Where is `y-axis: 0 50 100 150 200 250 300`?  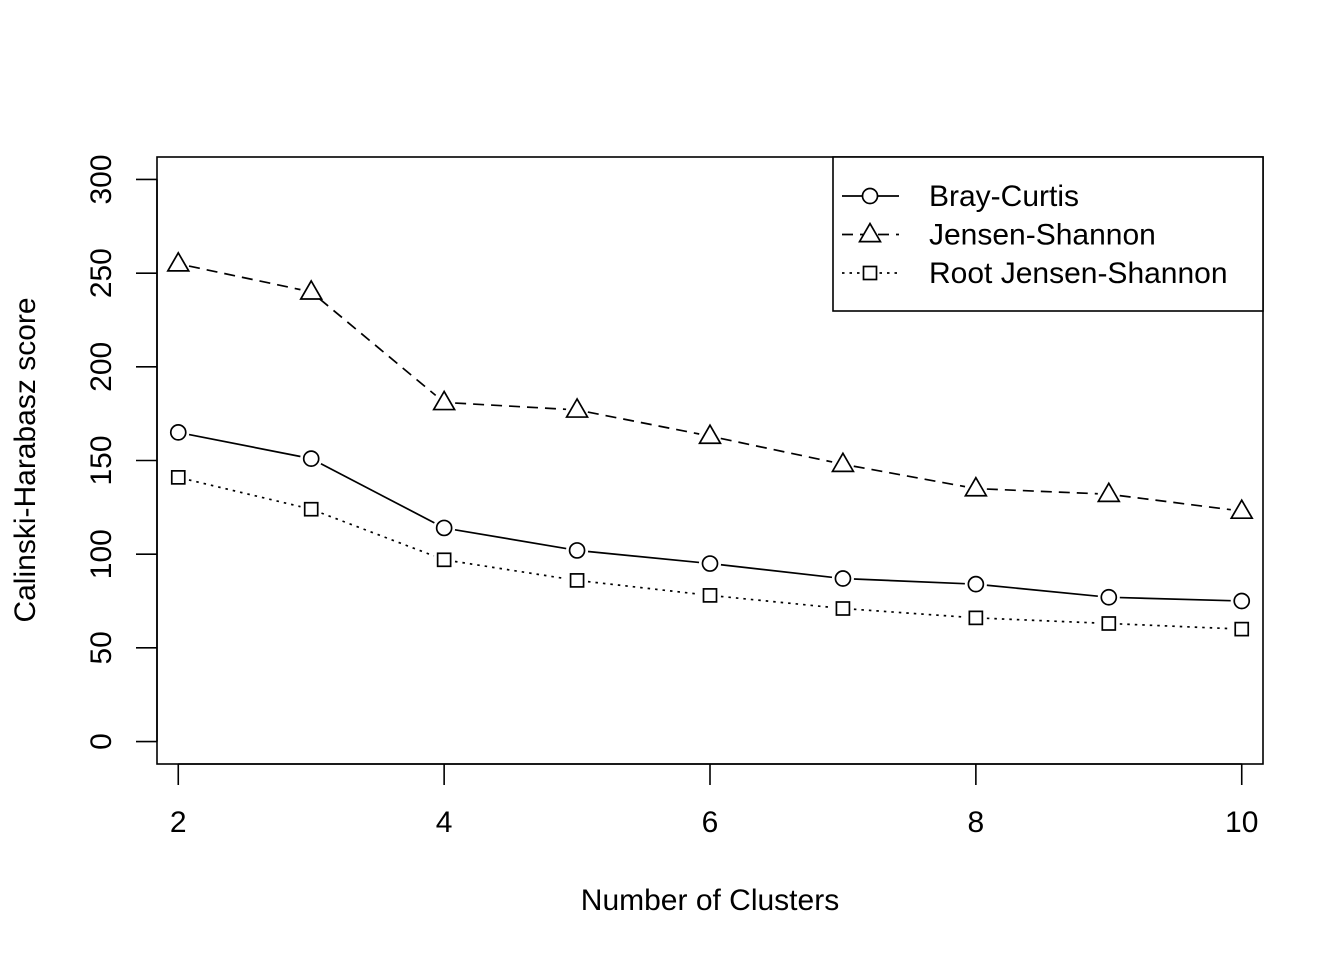 y-axis: 0 50 100 150 200 250 300 is located at coordinates (121, 452).